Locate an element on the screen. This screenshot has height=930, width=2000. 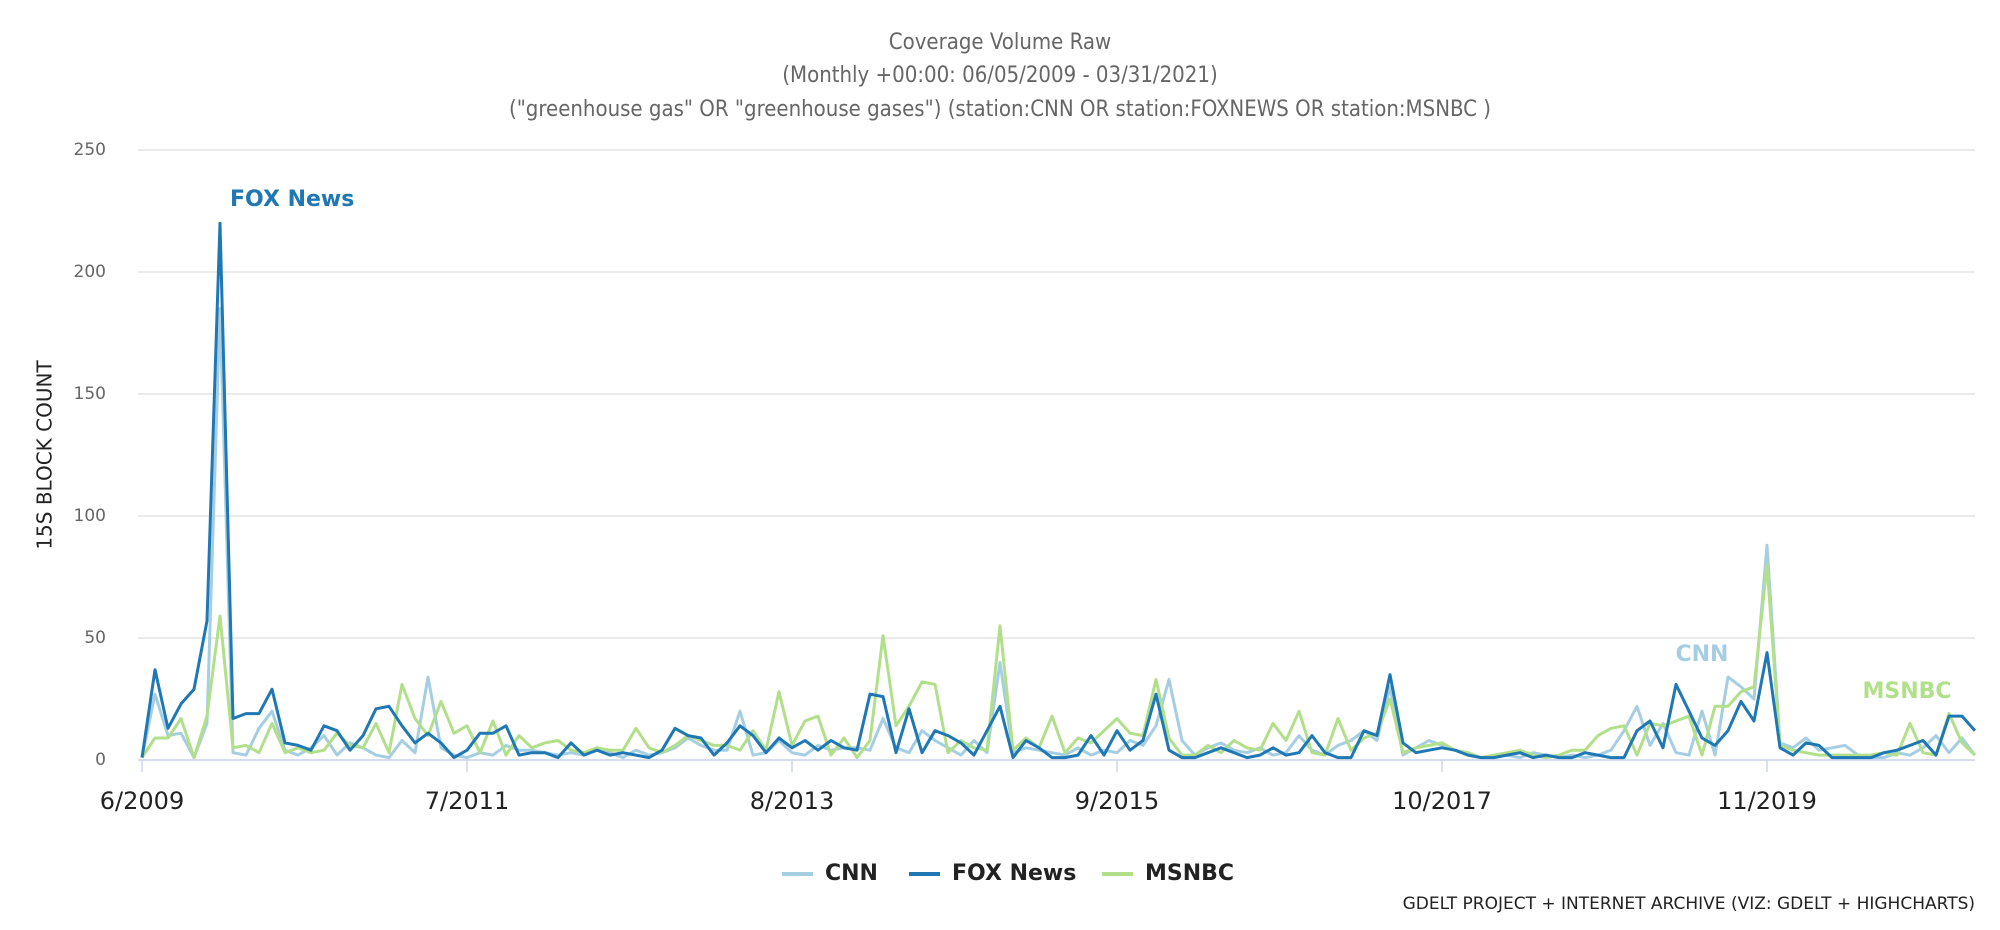
chart-title: Coverage Volume Raw is located at coordinates (1000, 42).